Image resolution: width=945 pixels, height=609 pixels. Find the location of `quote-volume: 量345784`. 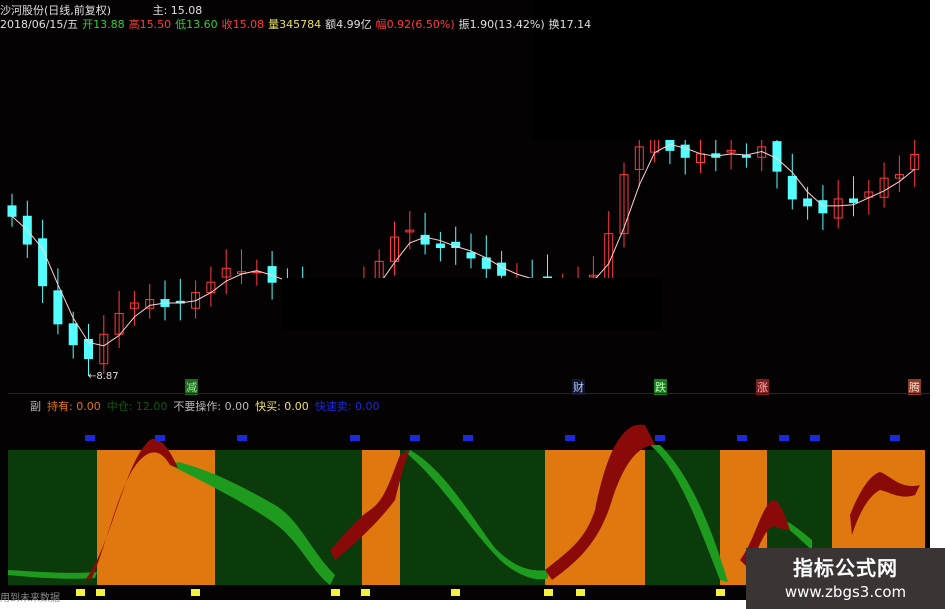

quote-volume: 量345784 is located at coordinates (295, 24).